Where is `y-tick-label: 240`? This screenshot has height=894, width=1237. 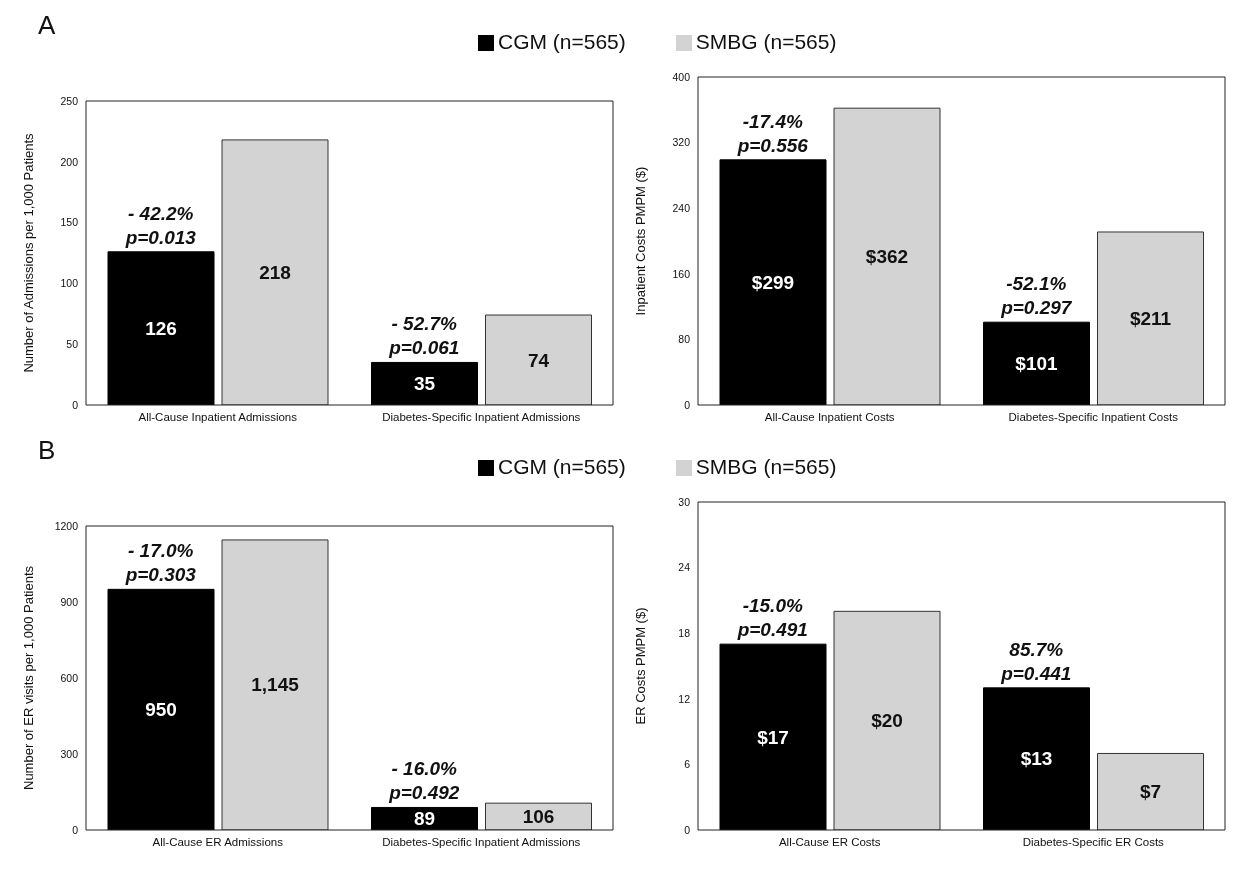
y-tick-label: 240 is located at coordinates (681, 207).